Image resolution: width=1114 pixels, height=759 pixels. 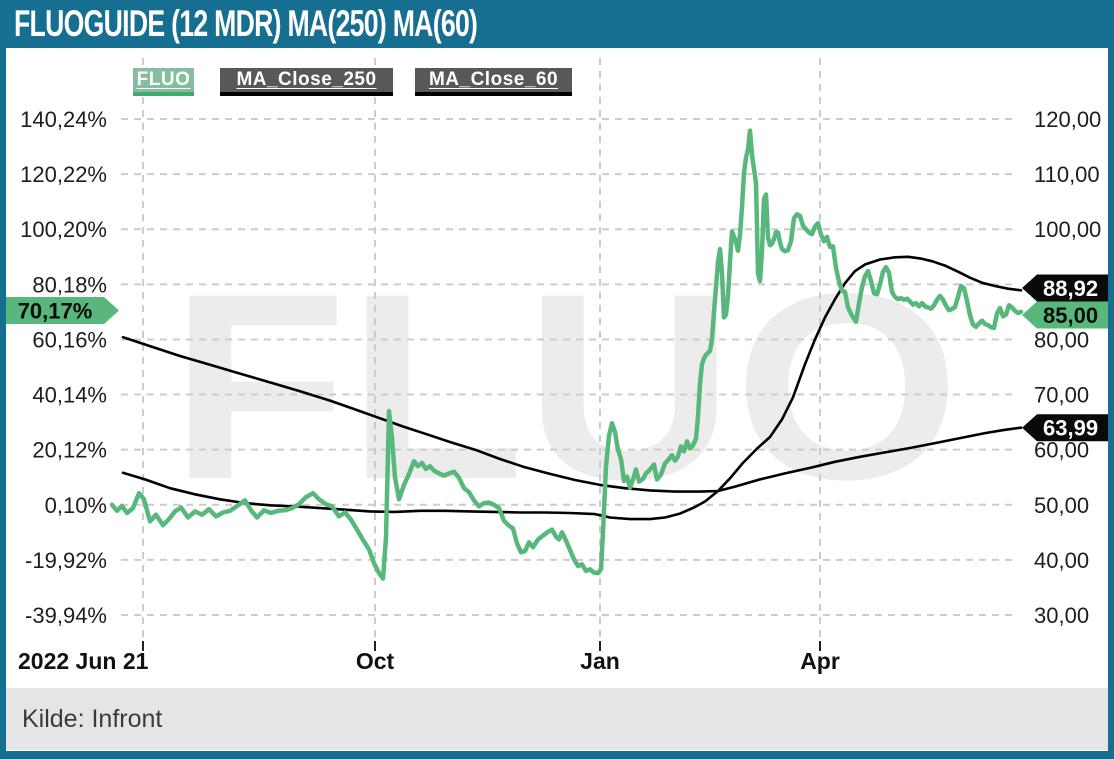 What do you see at coordinates (63, 174) in the screenshot?
I see `y-axis-left-label: 120,22%` at bounding box center [63, 174].